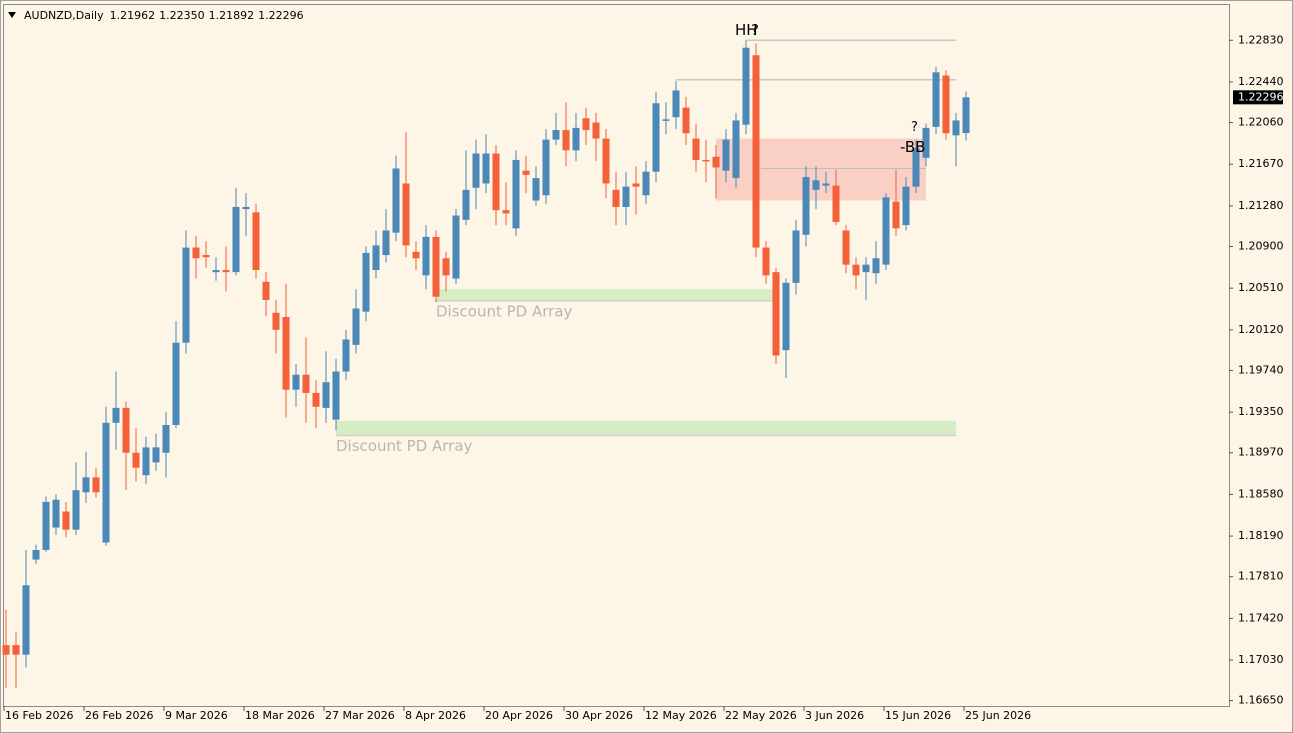 This screenshot has width=1293, height=733. I want to click on y-tick-label: 1.22060, so click(1261, 122).